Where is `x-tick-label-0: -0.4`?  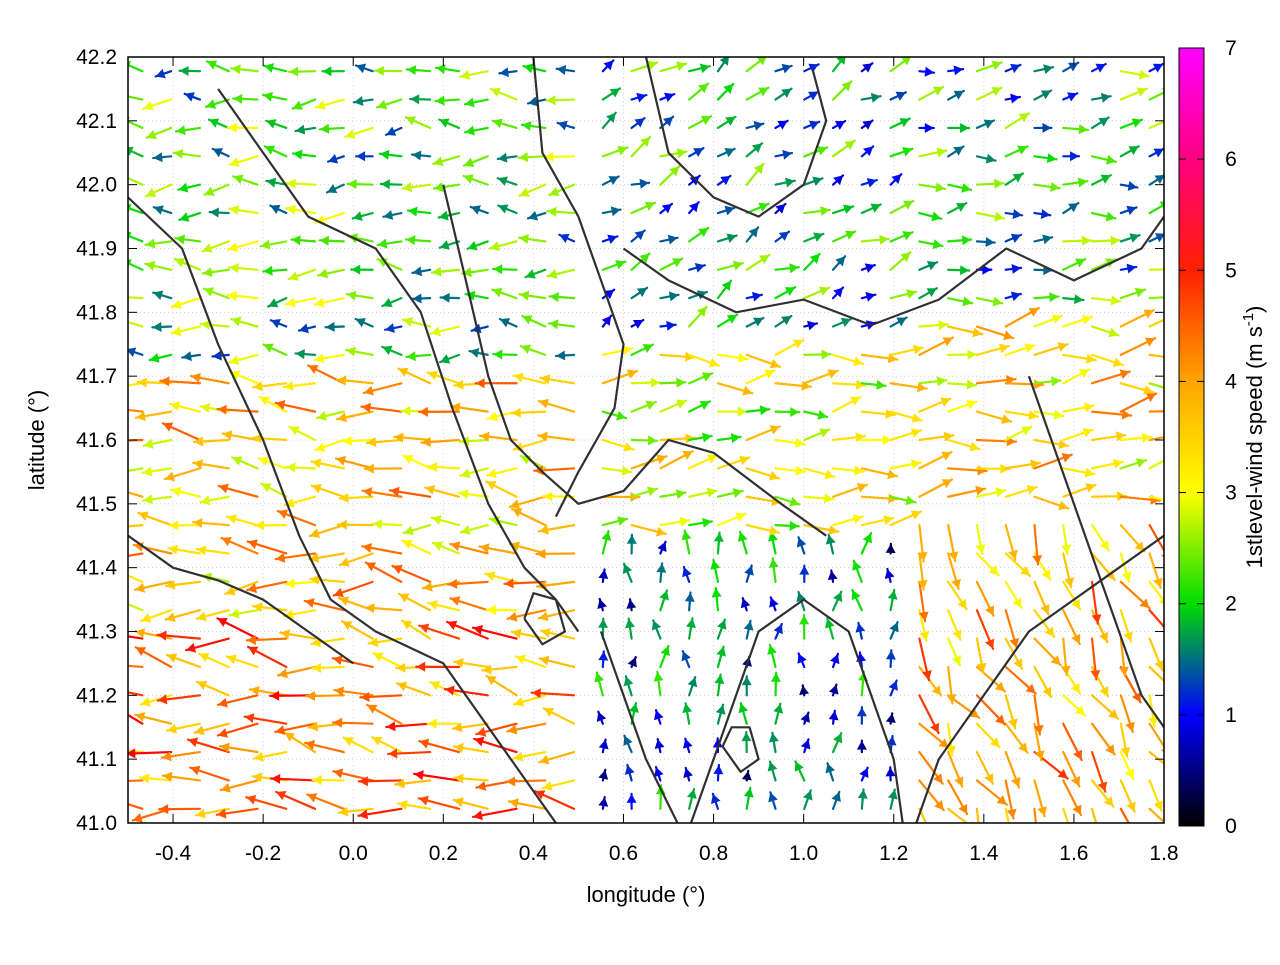
x-tick-label-0: -0.4 is located at coordinates (173, 853).